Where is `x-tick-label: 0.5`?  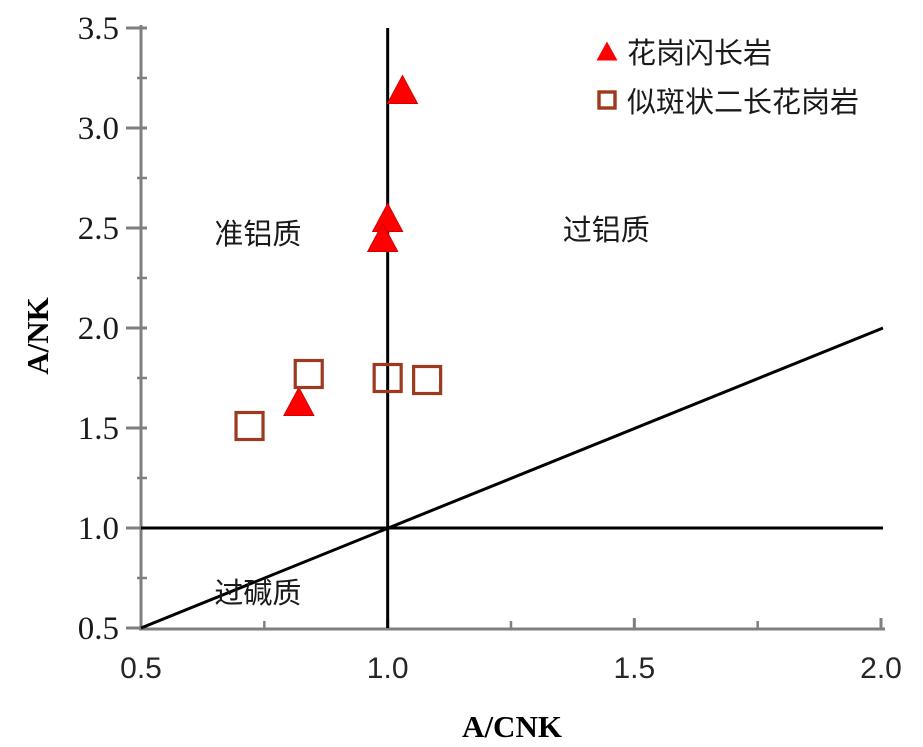 x-tick-label: 0.5 is located at coordinates (141, 668).